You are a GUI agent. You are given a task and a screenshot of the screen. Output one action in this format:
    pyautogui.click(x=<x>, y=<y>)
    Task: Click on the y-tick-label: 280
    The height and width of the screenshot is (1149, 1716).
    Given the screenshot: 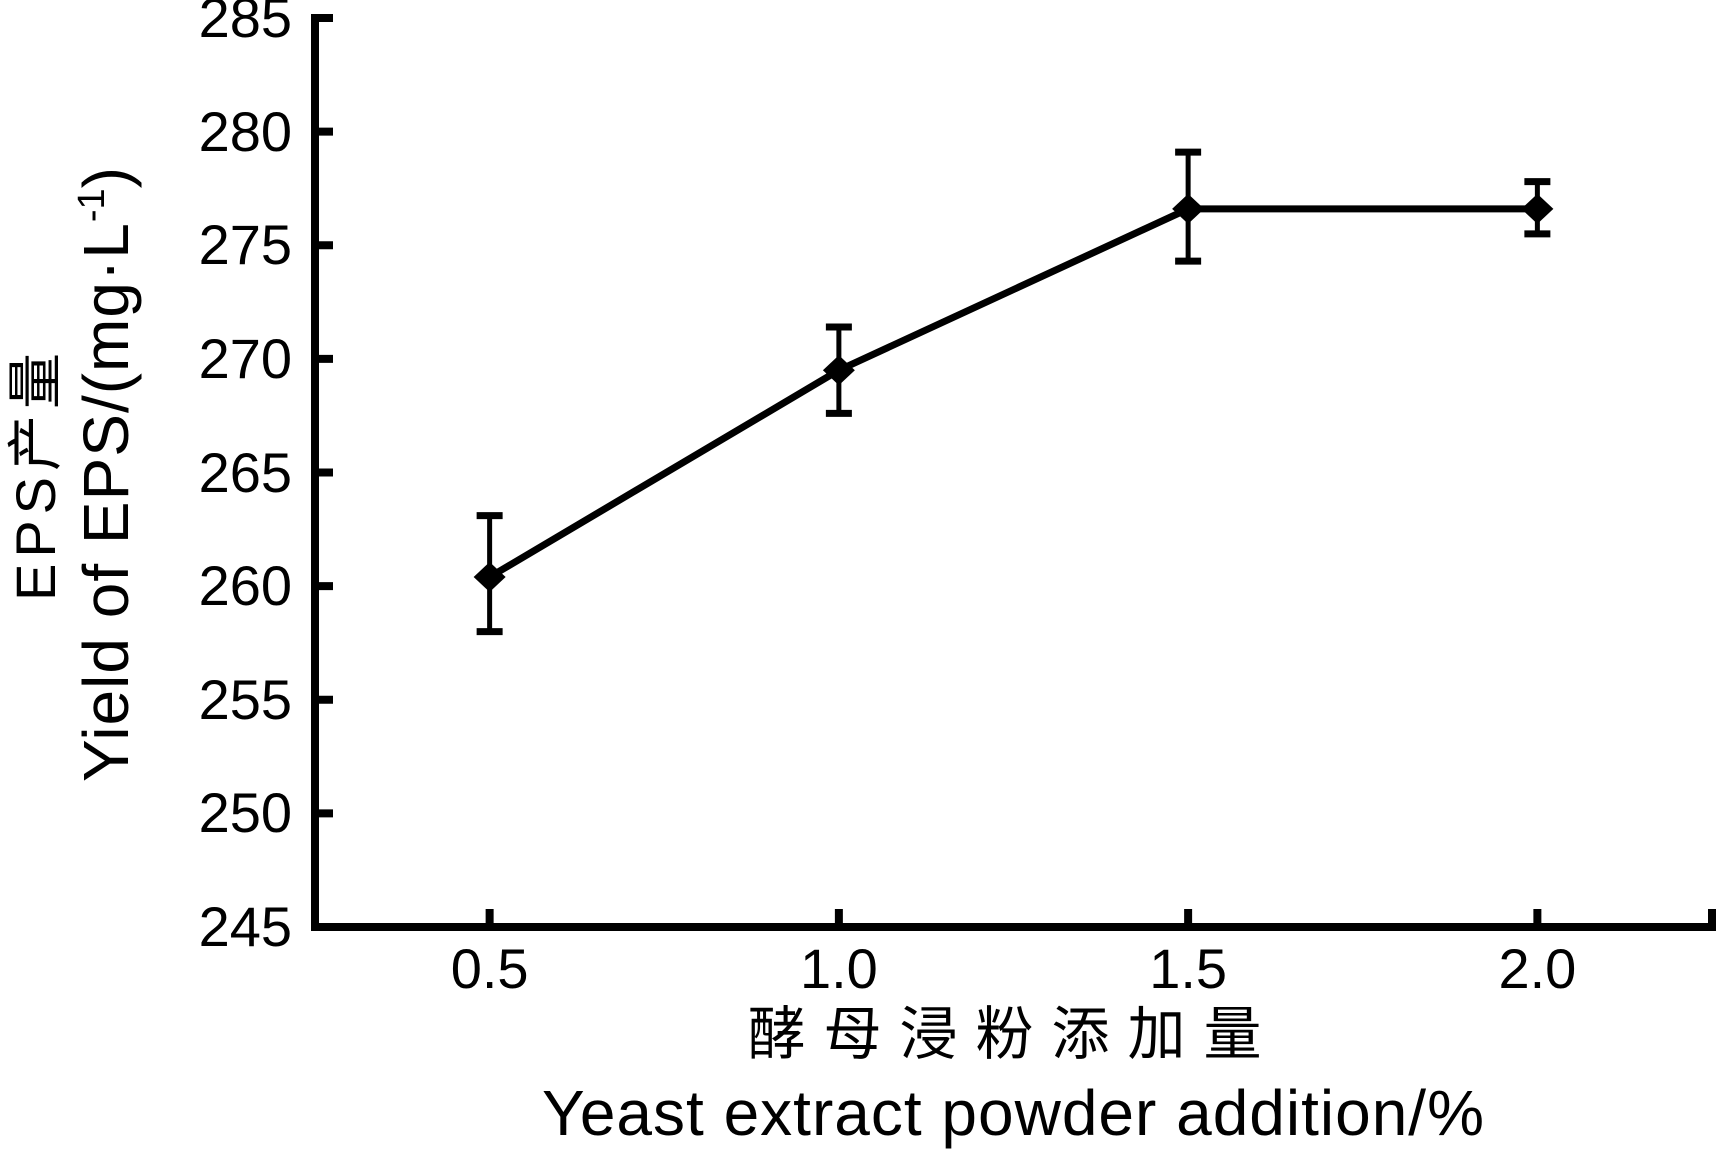 What is the action you would take?
    pyautogui.click(x=245, y=131)
    